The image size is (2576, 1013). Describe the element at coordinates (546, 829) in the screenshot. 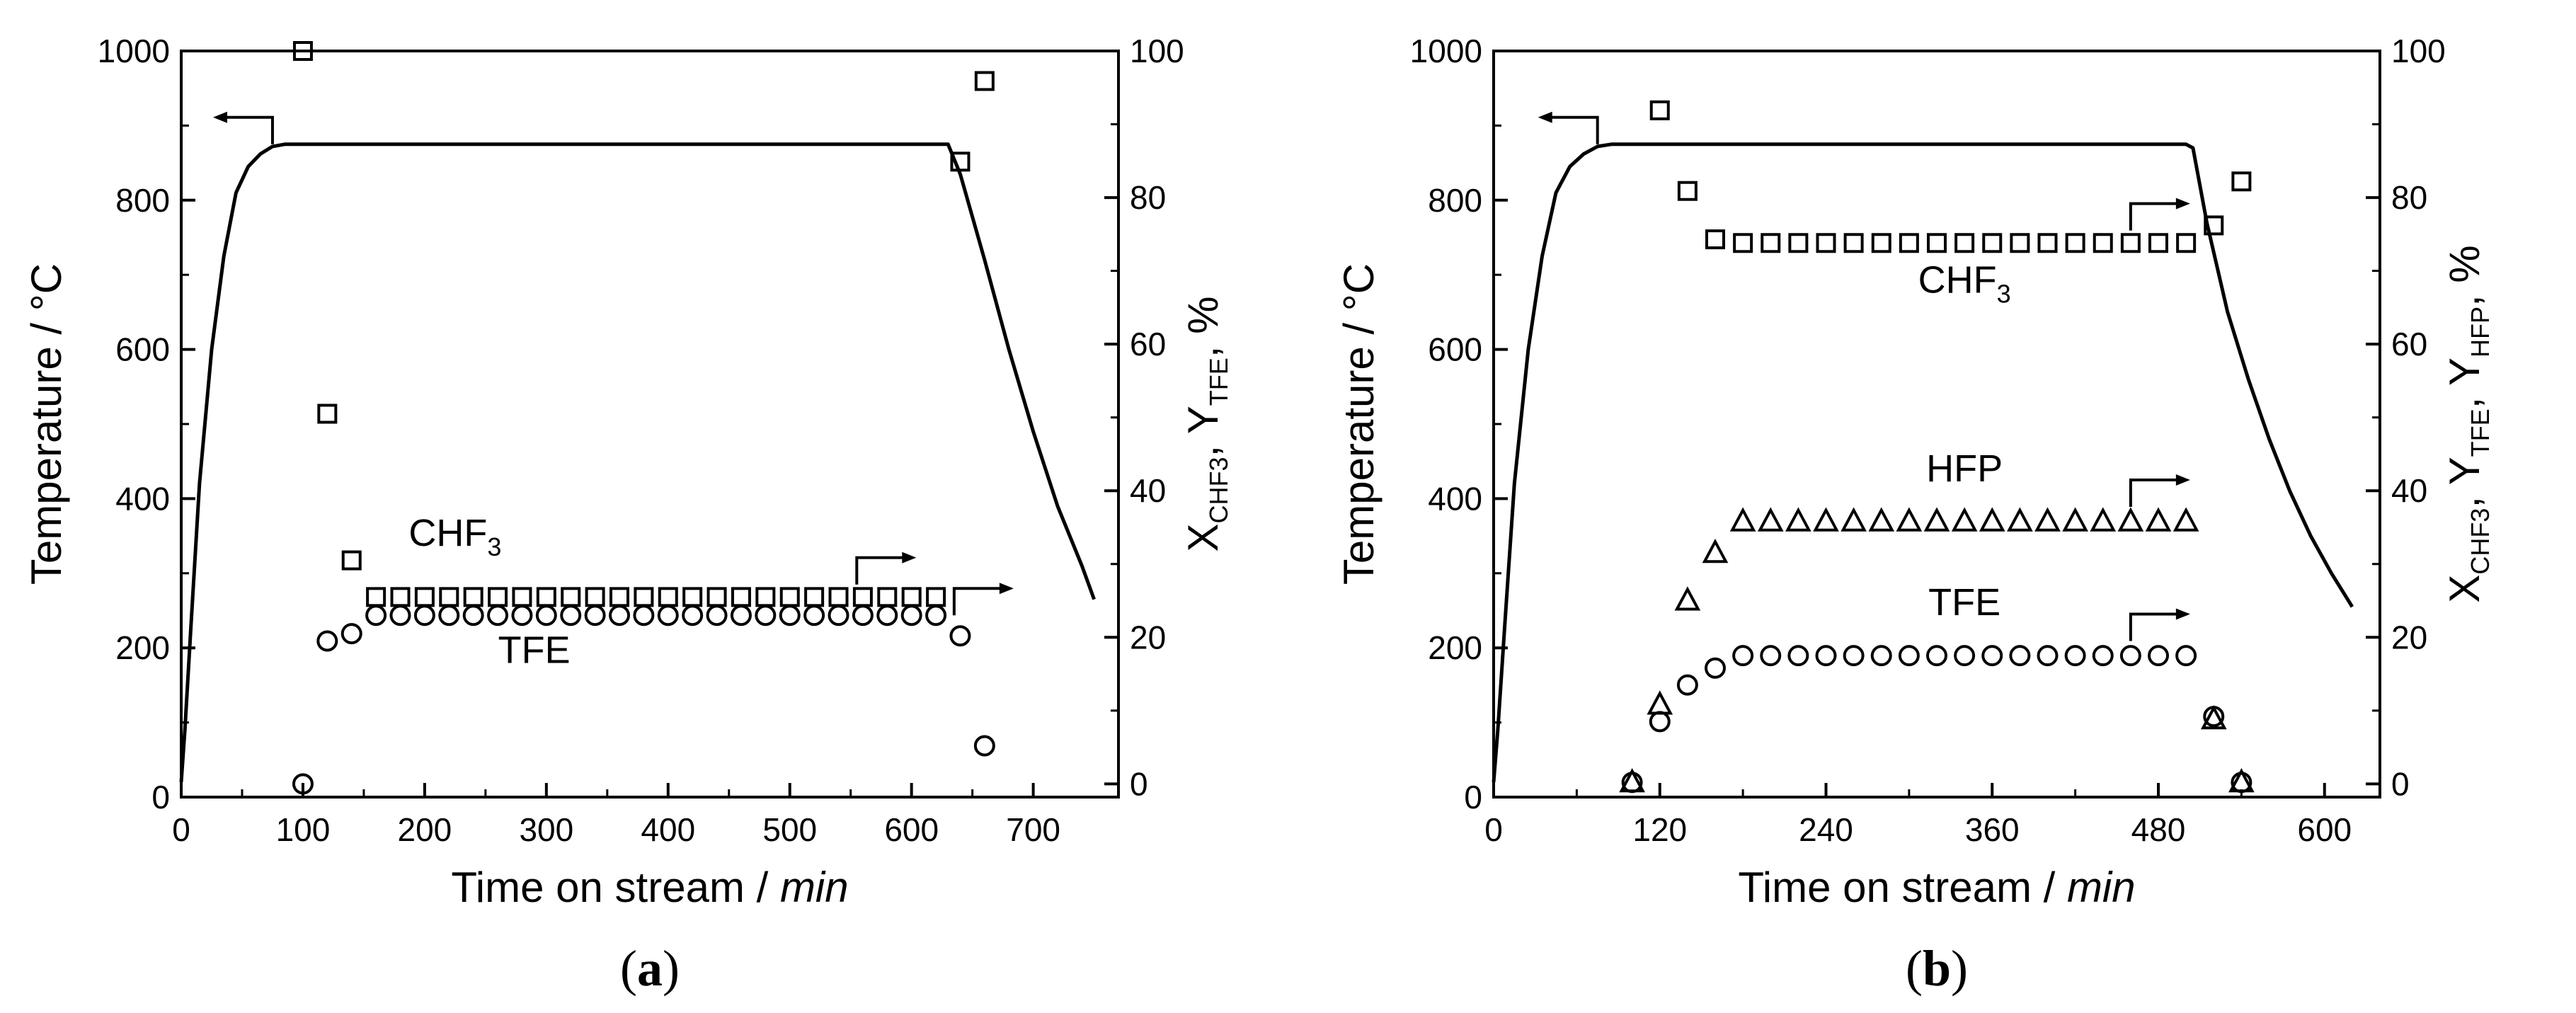

I see `x-tick-label: 300` at that location.